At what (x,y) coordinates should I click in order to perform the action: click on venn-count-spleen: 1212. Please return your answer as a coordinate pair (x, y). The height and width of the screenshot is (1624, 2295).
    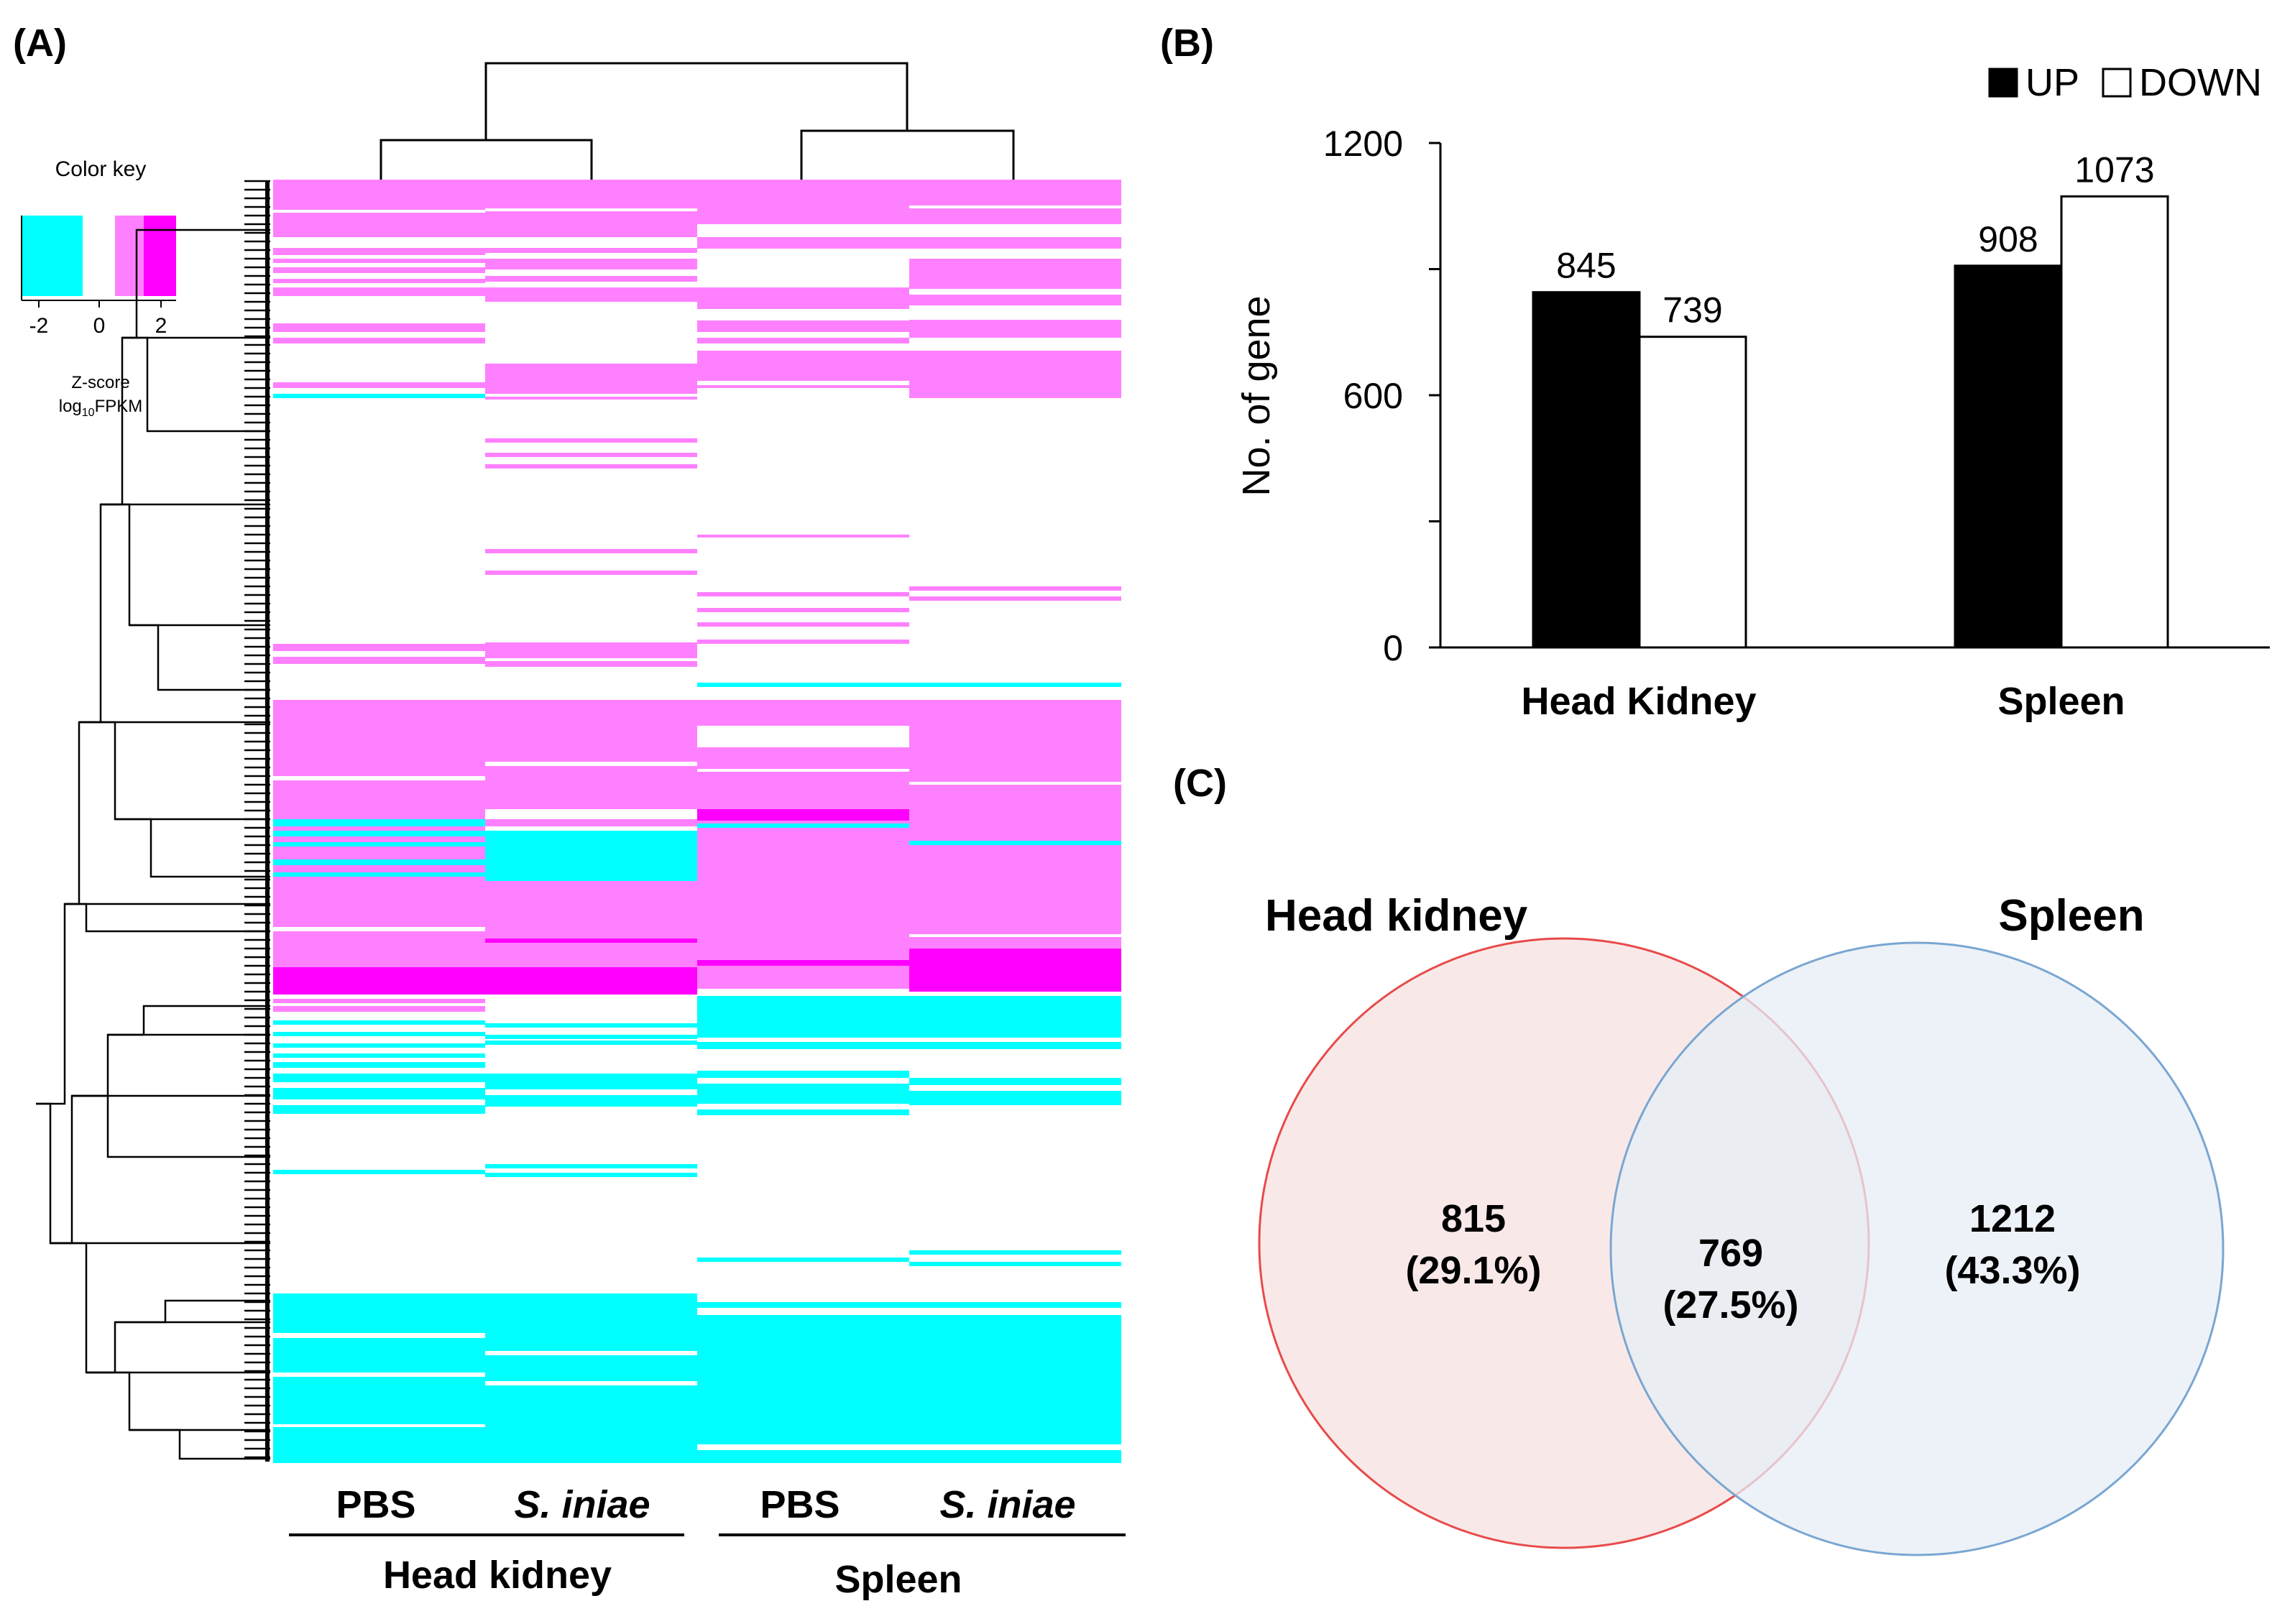
    Looking at the image, I should click on (2012, 1218).